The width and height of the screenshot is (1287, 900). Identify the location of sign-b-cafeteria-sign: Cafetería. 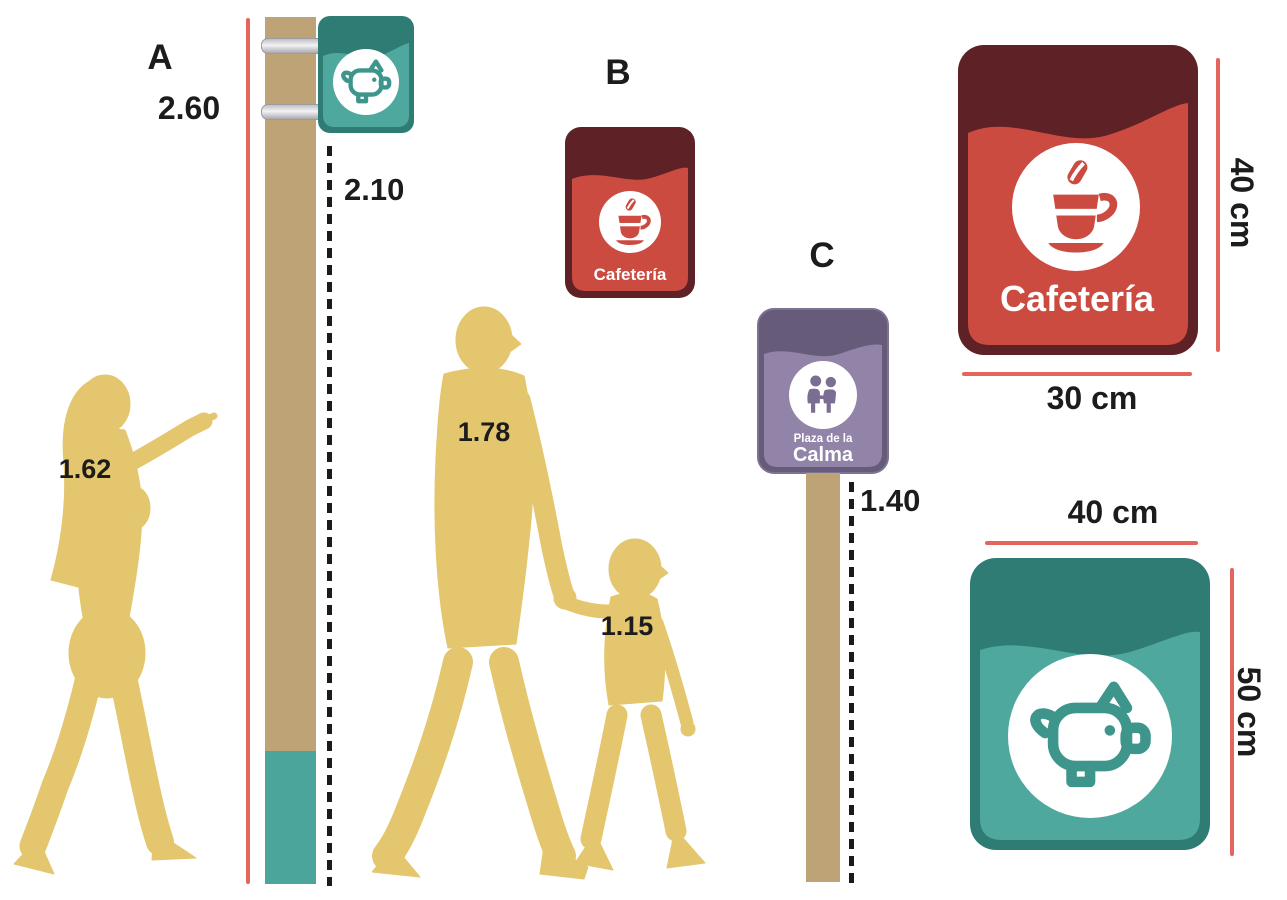
(630, 212).